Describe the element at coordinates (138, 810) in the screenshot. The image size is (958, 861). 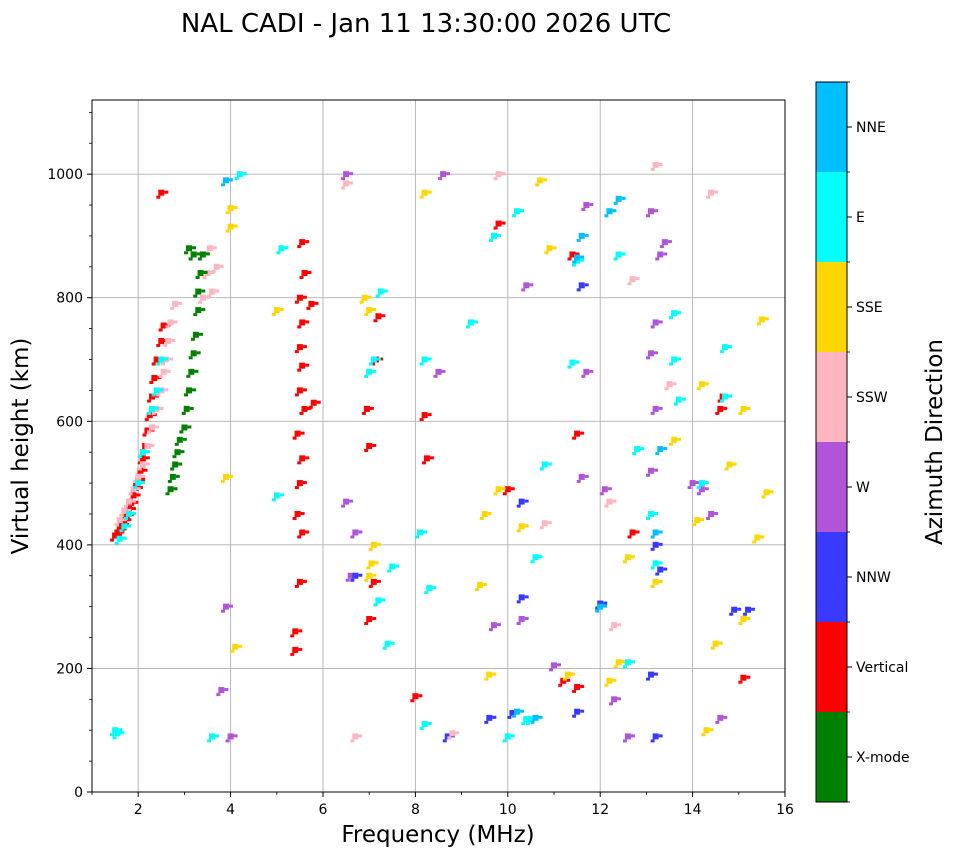
I see `x-tick-label: 2` at that location.